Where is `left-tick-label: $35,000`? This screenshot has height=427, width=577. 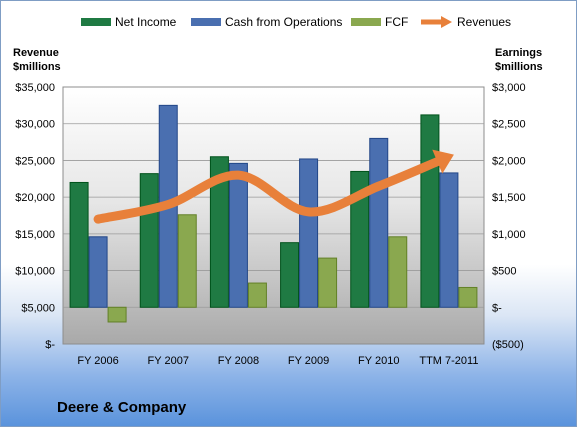 left-tick-label: $35,000 is located at coordinates (35, 88).